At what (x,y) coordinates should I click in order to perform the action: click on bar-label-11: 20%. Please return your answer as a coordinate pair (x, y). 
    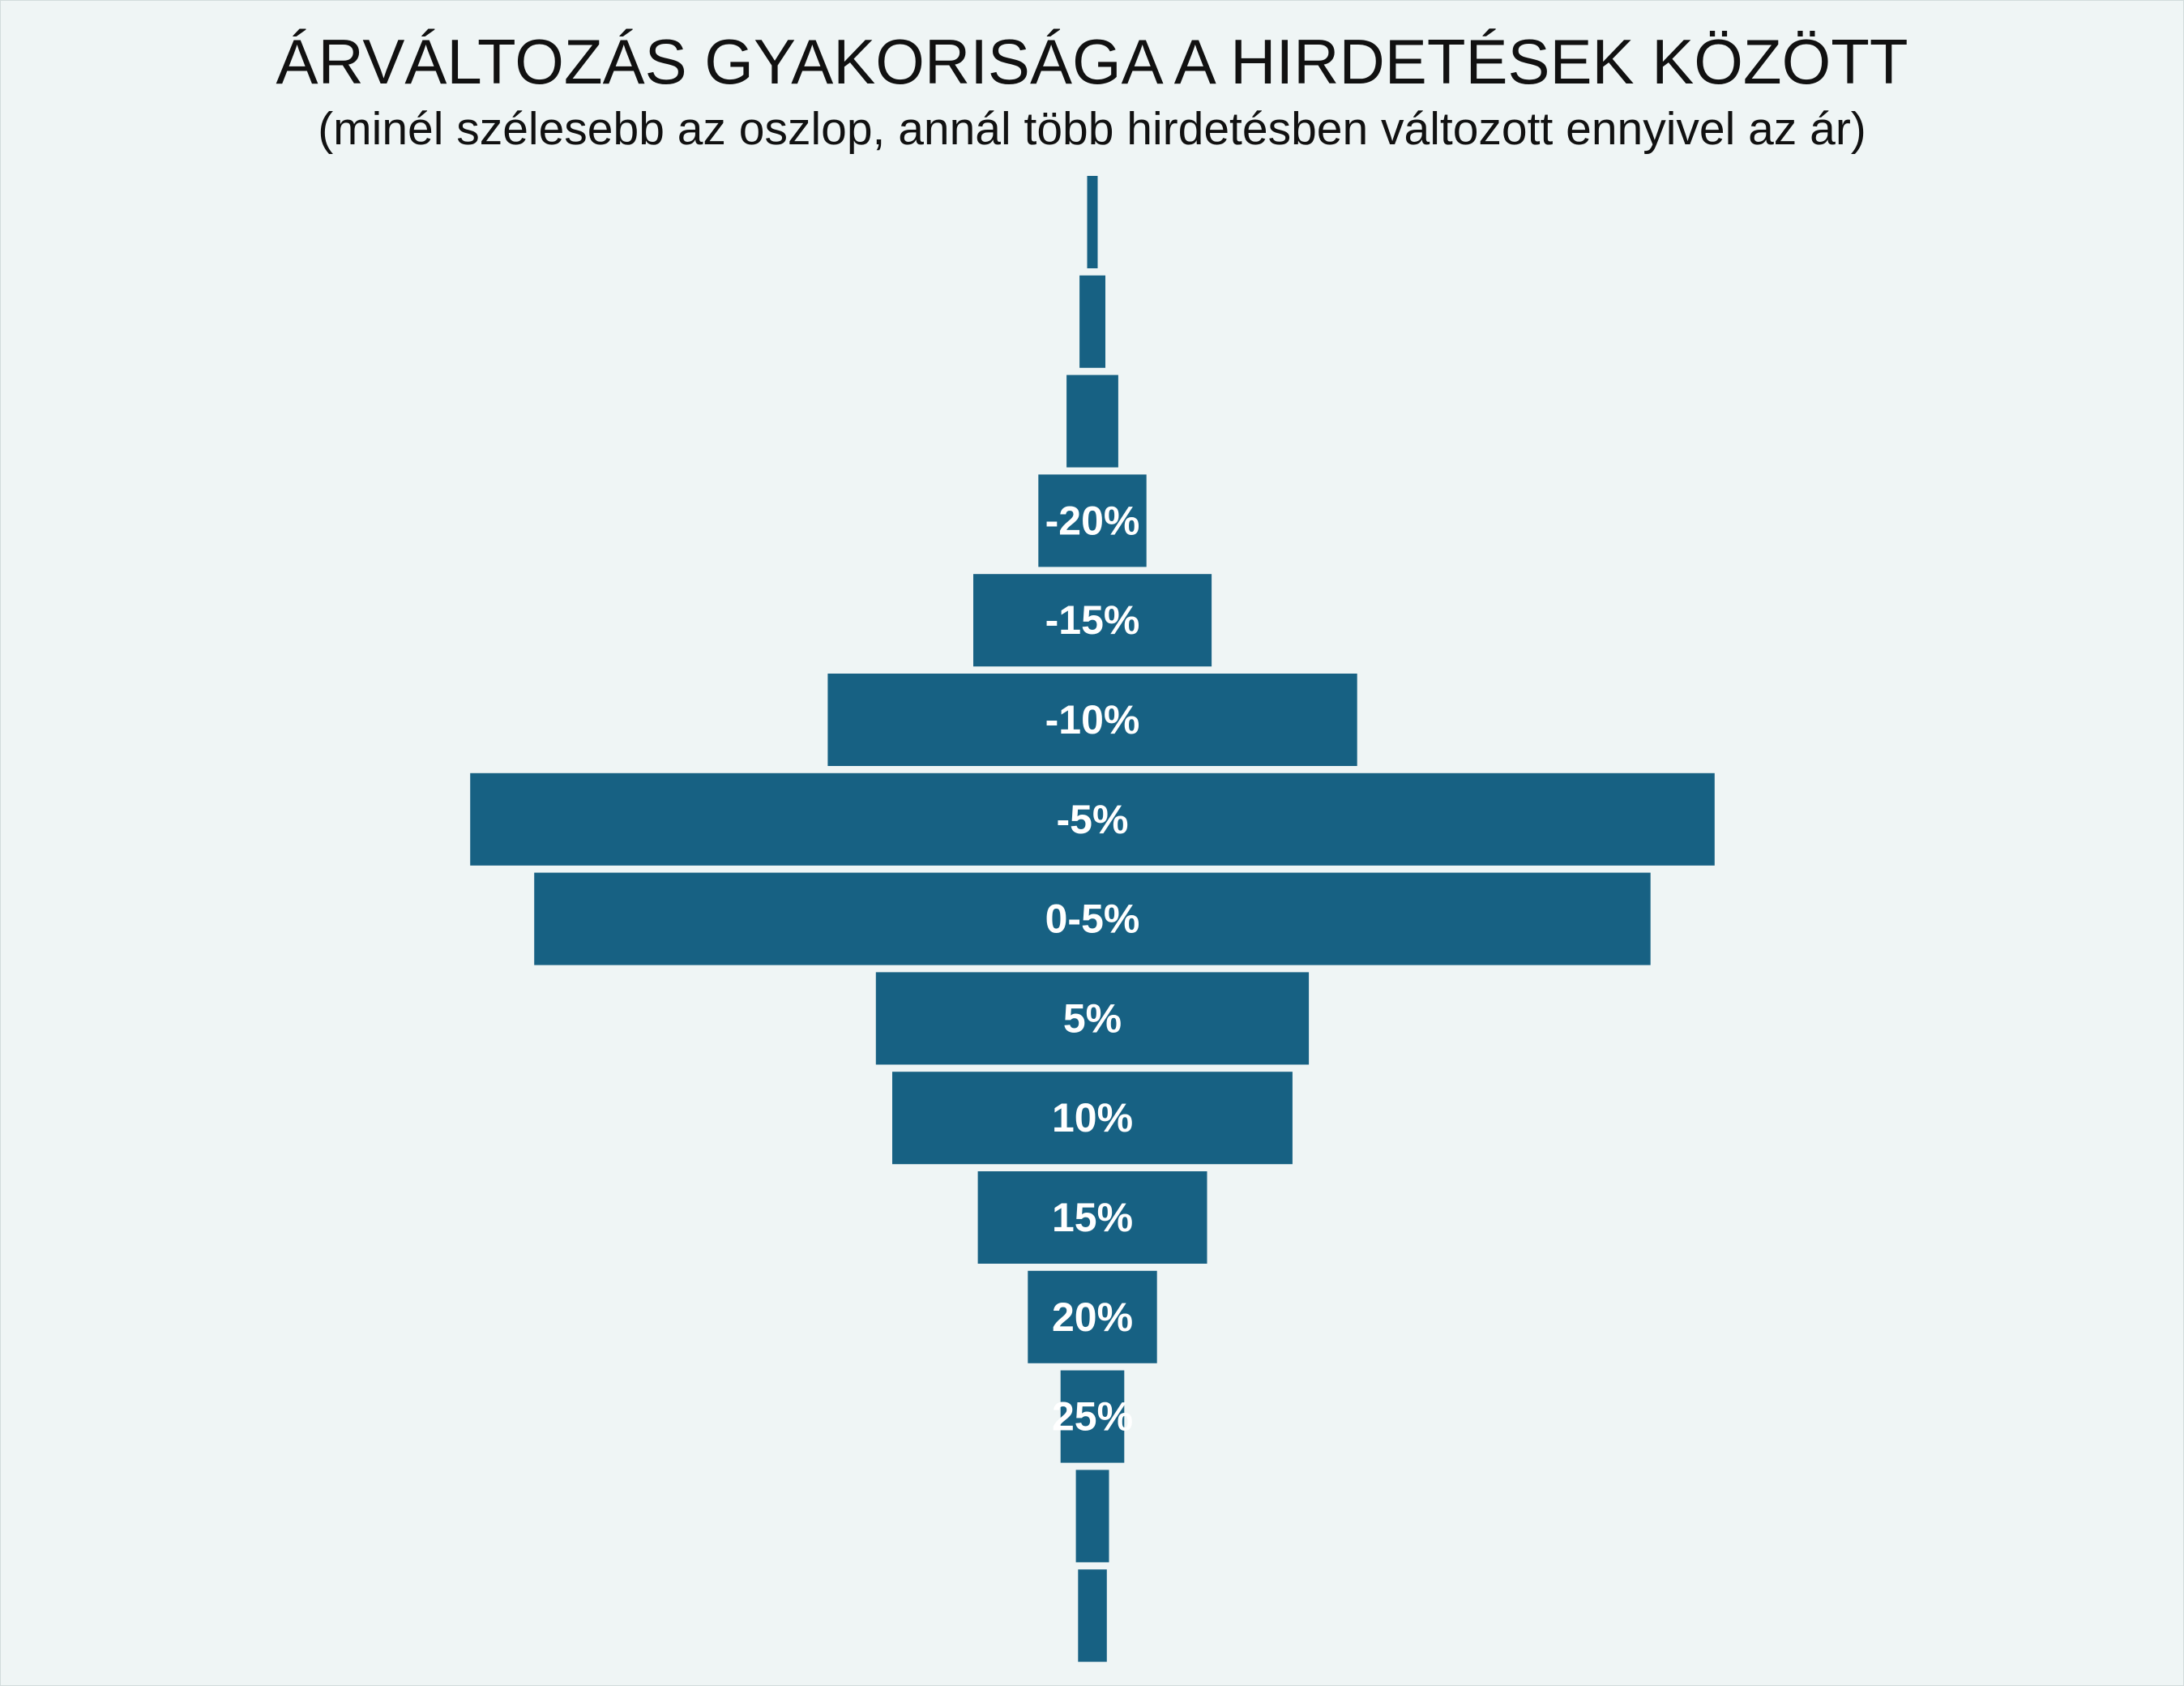
    Looking at the image, I should click on (1093, 1317).